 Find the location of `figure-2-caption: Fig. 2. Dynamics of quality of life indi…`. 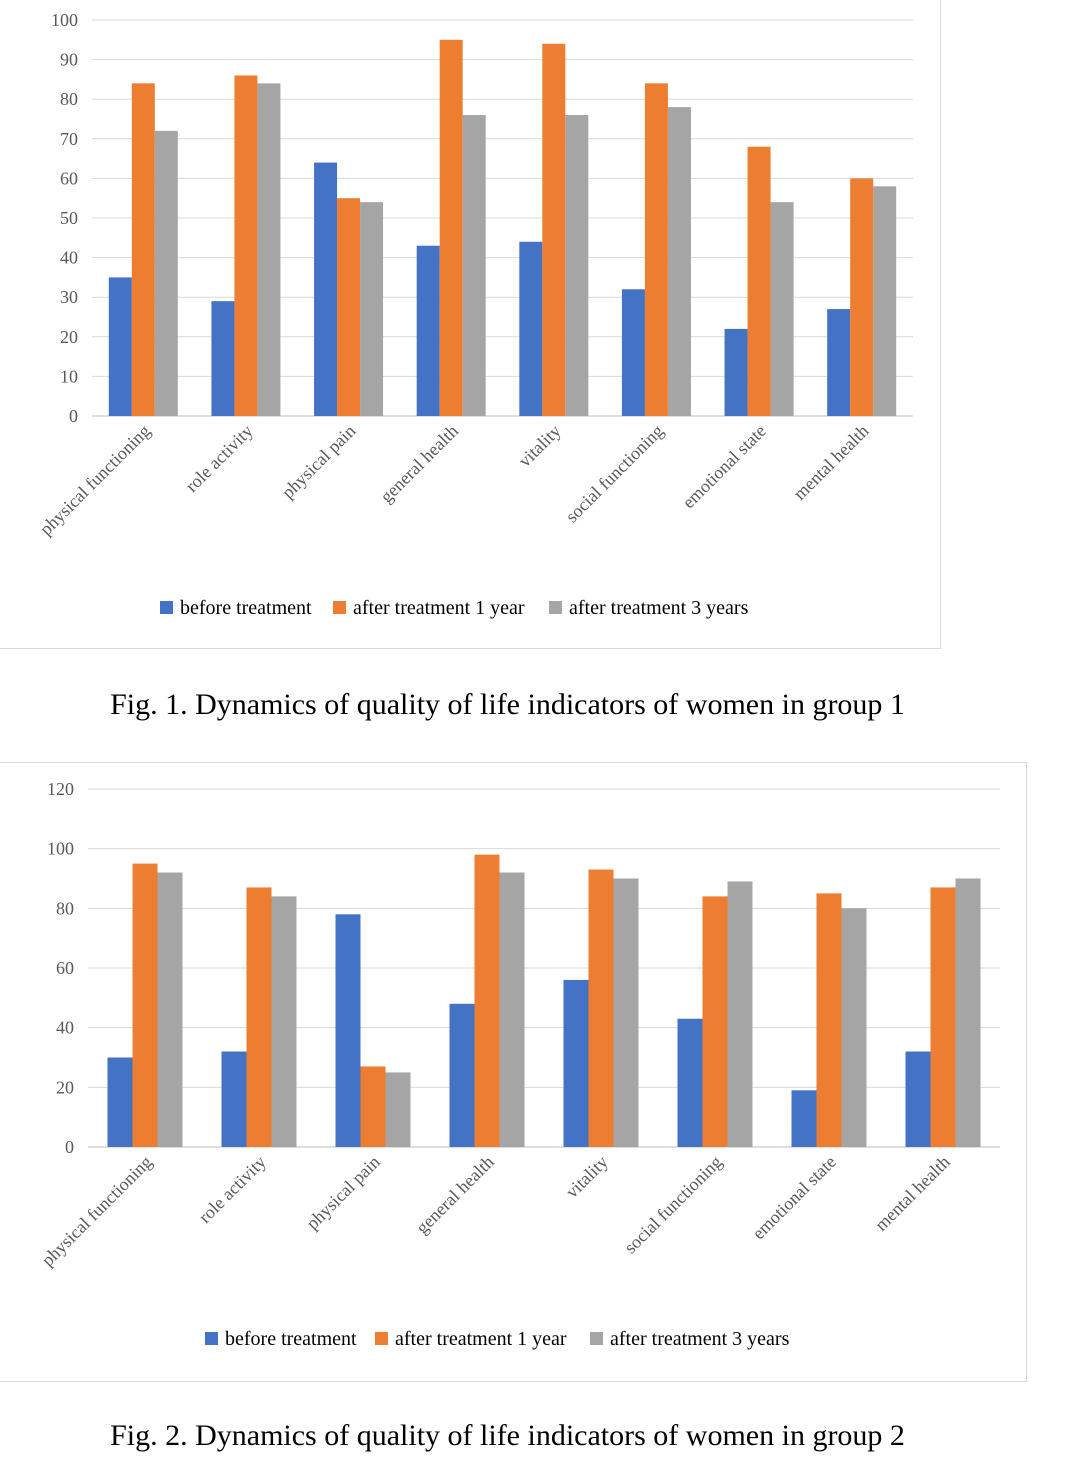

figure-2-caption: Fig. 2. Dynamics of quality of life indi… is located at coordinates (507, 1435).